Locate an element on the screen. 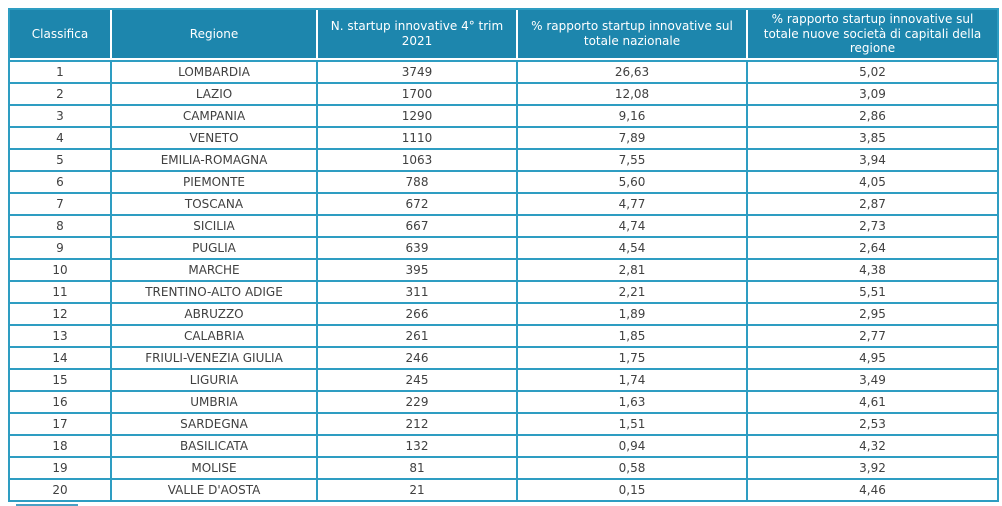 Image resolution: width=1002 pixels, height=506 pixels. startup-count-cell: 667 is located at coordinates (418, 224).